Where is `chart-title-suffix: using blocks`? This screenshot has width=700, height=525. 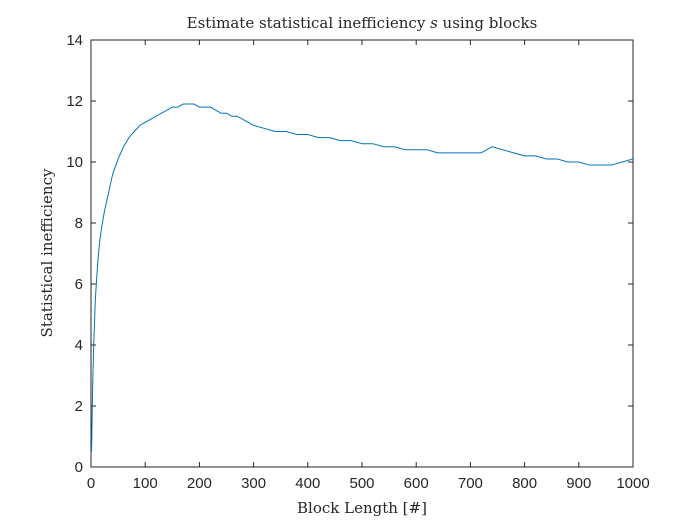
chart-title-suffix: using blocks is located at coordinates (488, 23).